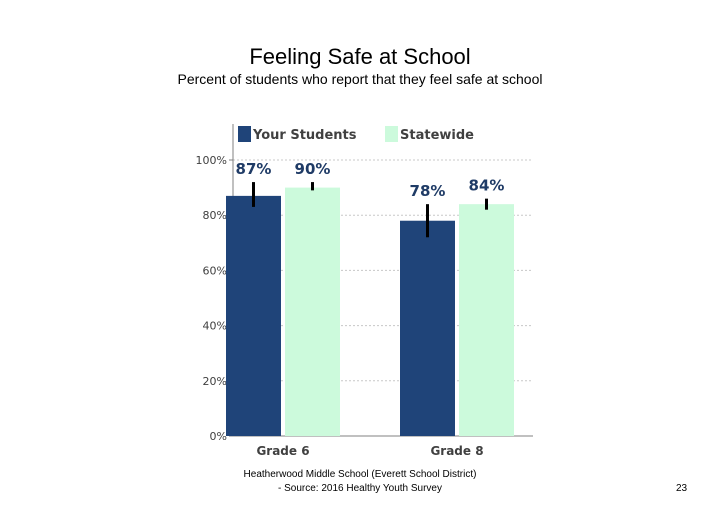 Image resolution: width=720 pixels, height=511 pixels. Describe the element at coordinates (682, 488) in the screenshot. I see `page-number: 23` at that location.